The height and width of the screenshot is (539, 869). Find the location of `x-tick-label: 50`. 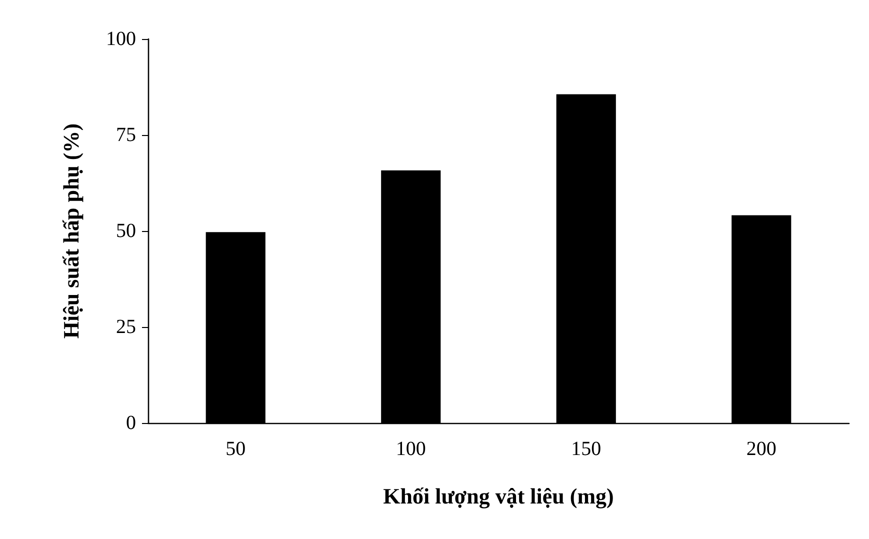

x-tick-label: 50 is located at coordinates (236, 449).